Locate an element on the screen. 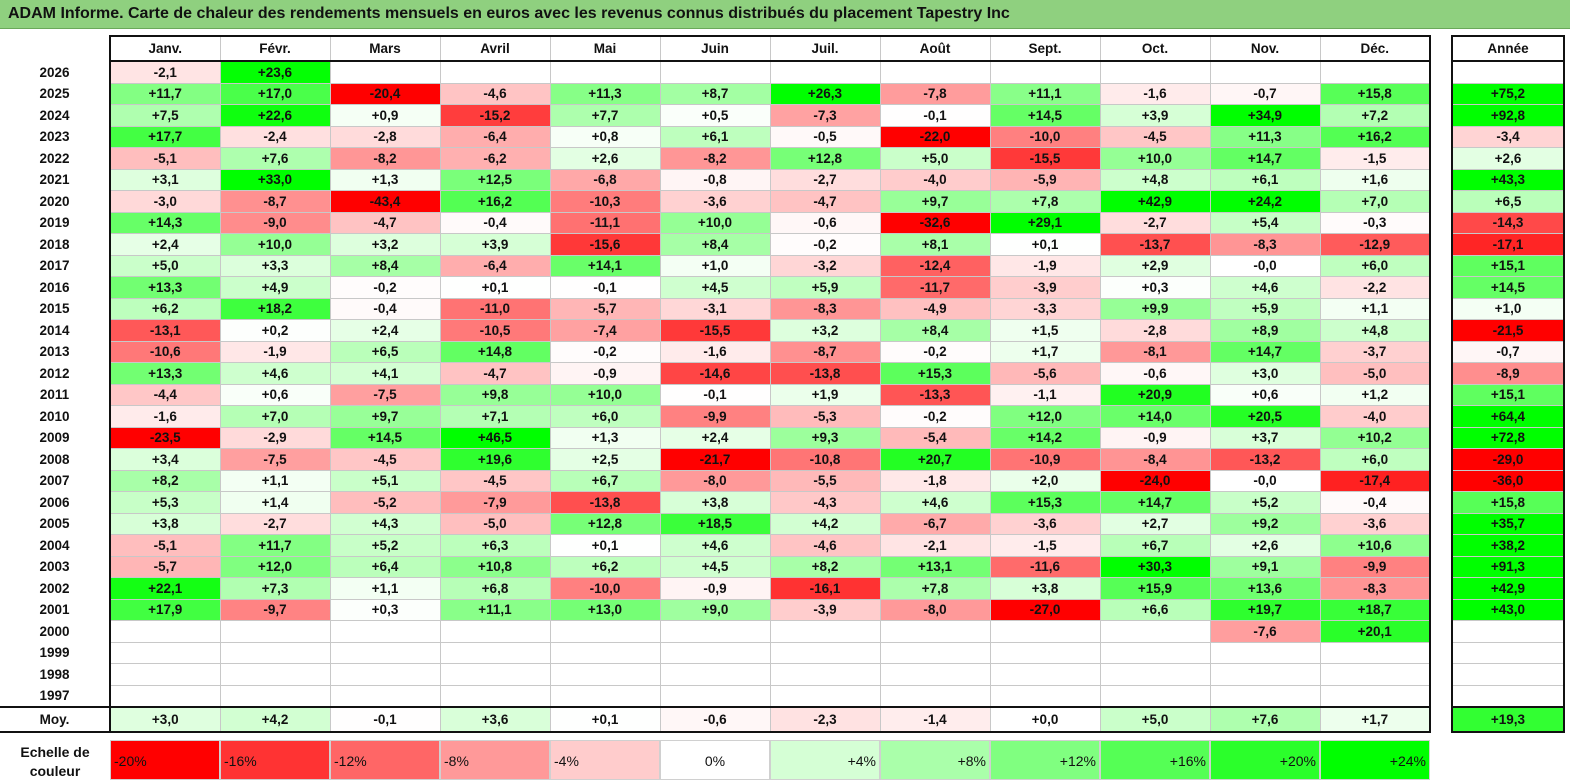 This screenshot has width=1570, height=783. heatmap-cell: +14,1 is located at coordinates (605, 265).